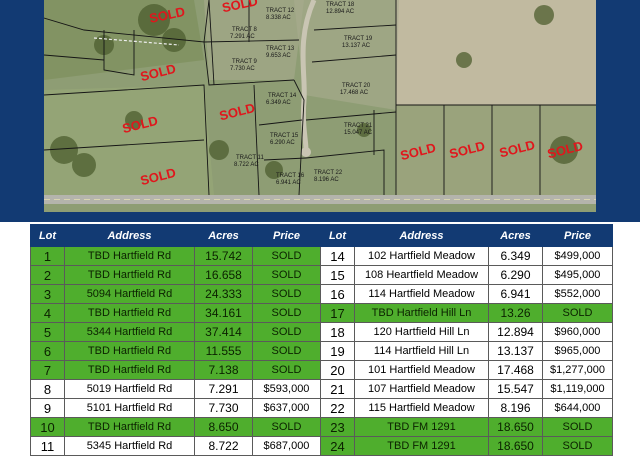 The height and width of the screenshot is (460, 640). Describe the element at coordinates (515, 275) in the screenshot. I see `acres-cell: 6.290` at that location.